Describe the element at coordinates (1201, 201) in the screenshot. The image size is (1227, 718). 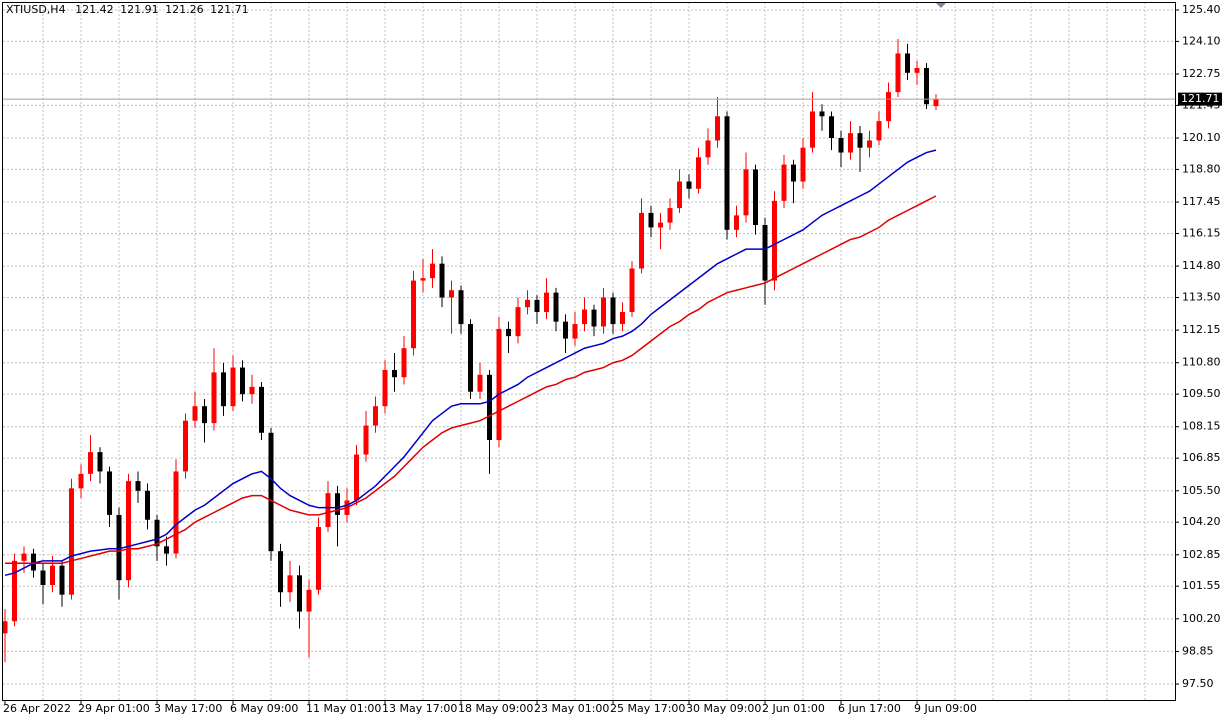
I see `y-tick-label: 117.45` at that location.